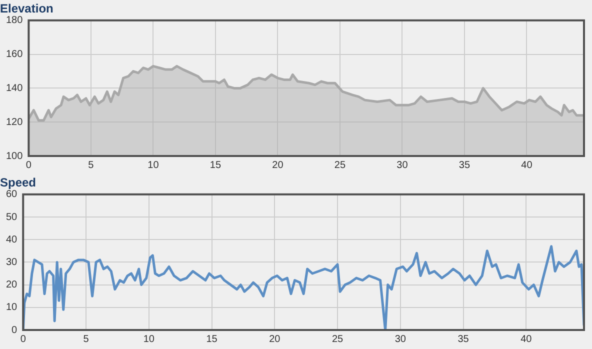 Image resolution: width=592 pixels, height=349 pixels. I want to click on chart-title: Elevation, so click(27, 9).